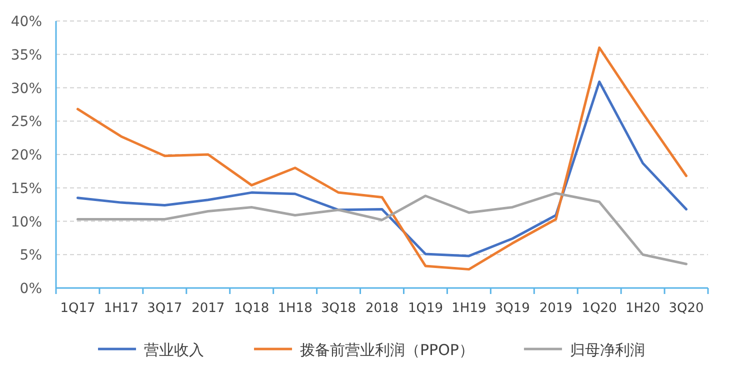 The width and height of the screenshot is (743, 371). Describe the element at coordinates (607, 350) in the screenshot. I see `legend-label: 归母净利润` at that location.